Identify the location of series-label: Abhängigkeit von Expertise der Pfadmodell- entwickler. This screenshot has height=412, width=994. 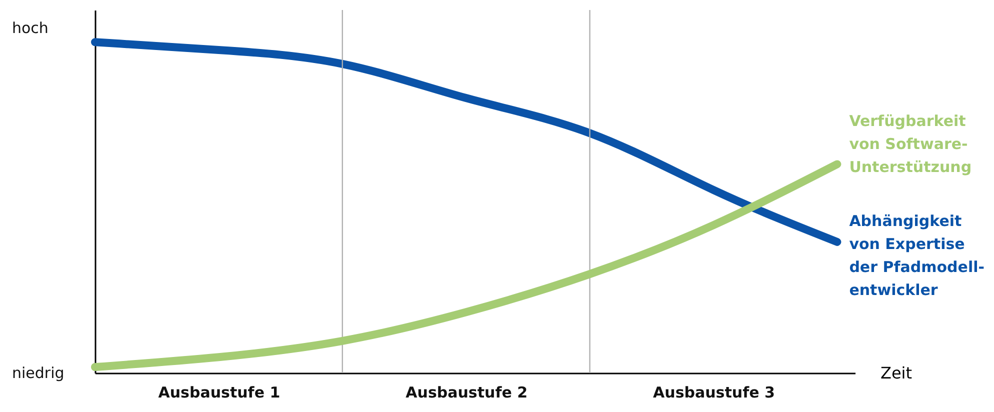
(916, 255).